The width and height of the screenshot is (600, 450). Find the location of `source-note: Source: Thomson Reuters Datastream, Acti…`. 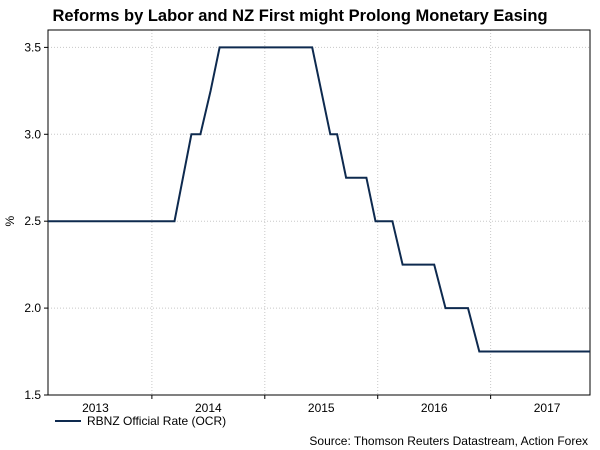

source-note: Source: Thomson Reuters Datastream, Acti… is located at coordinates (448, 441).